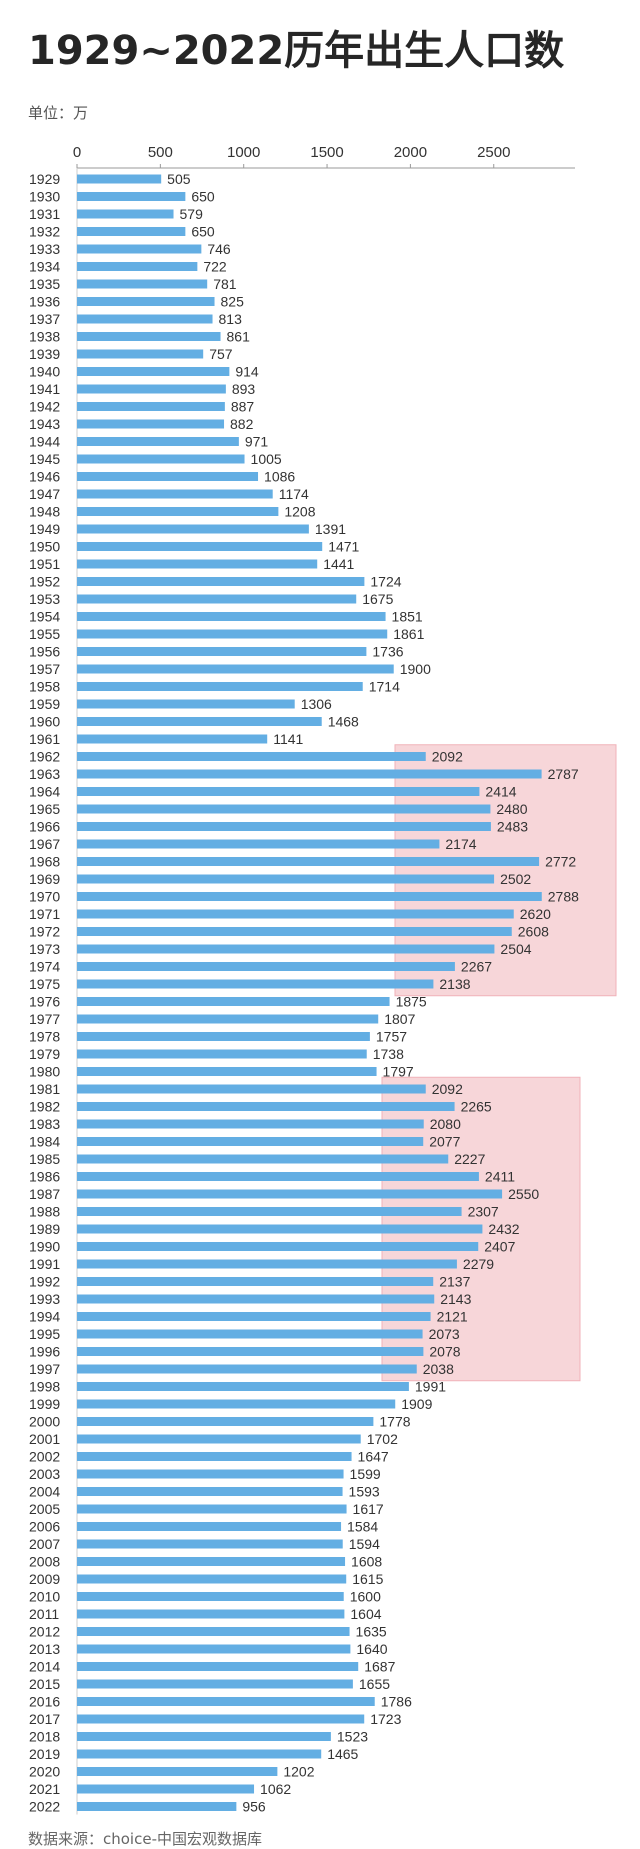  What do you see at coordinates (233, 302) in the screenshot?
I see `value-label: 825` at bounding box center [233, 302].